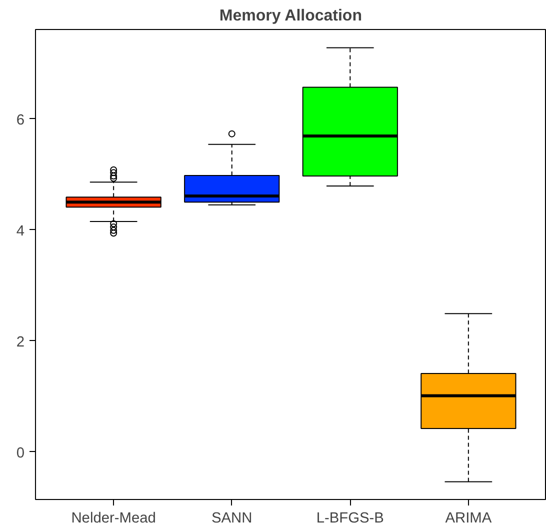  What do you see at coordinates (468, 518) in the screenshot?
I see `x-tick-label: ARIMA` at bounding box center [468, 518].